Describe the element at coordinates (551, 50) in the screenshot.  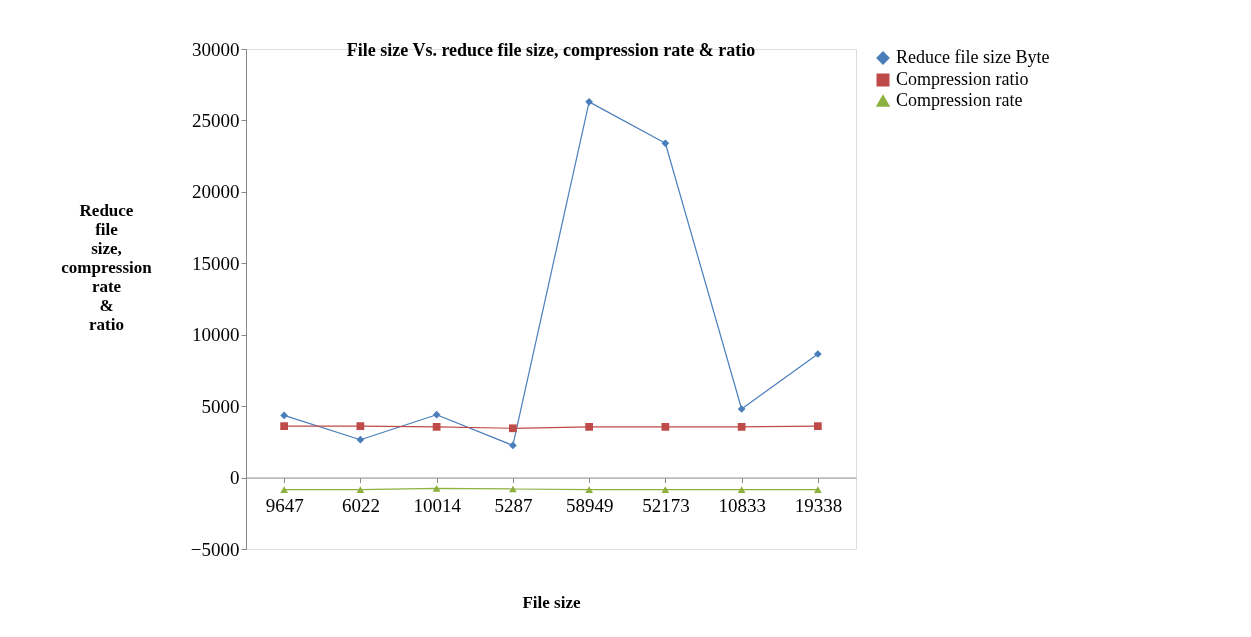
I see `chart-title: File size Vs. reduce file size, compression rate & ratio` at that location.